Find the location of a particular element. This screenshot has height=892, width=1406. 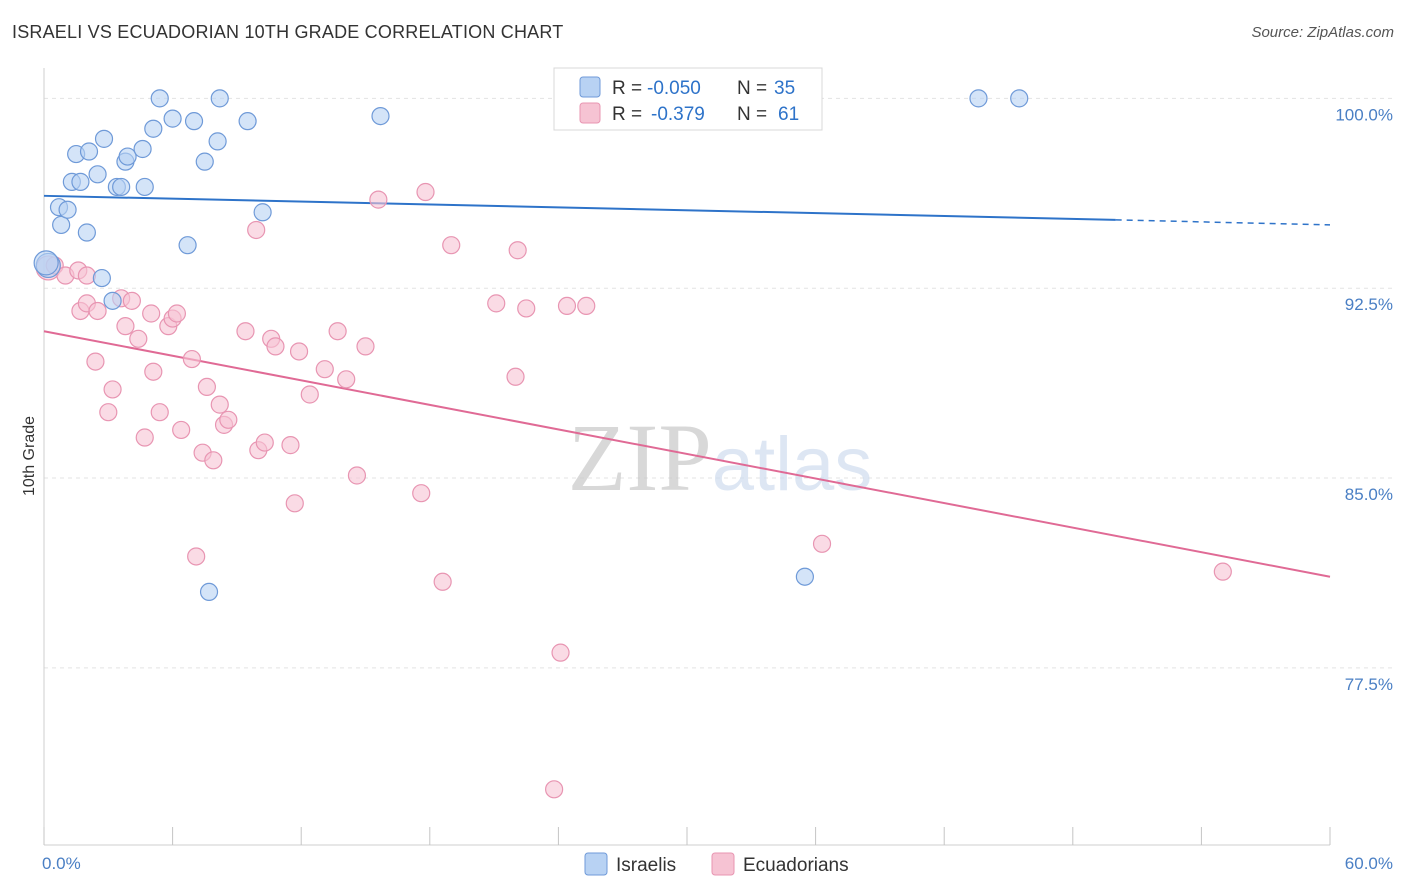

chart-source: Source: ZipAtlas.com is located at coordinates (1322, 32).